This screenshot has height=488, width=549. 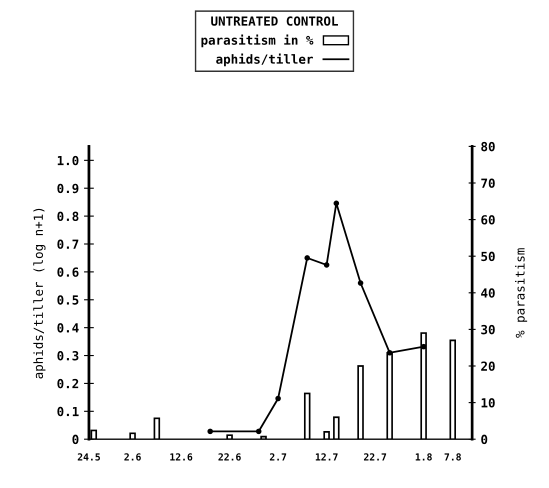 What do you see at coordinates (424, 457) in the screenshot?
I see `x-tick-label: 1.8` at bounding box center [424, 457].